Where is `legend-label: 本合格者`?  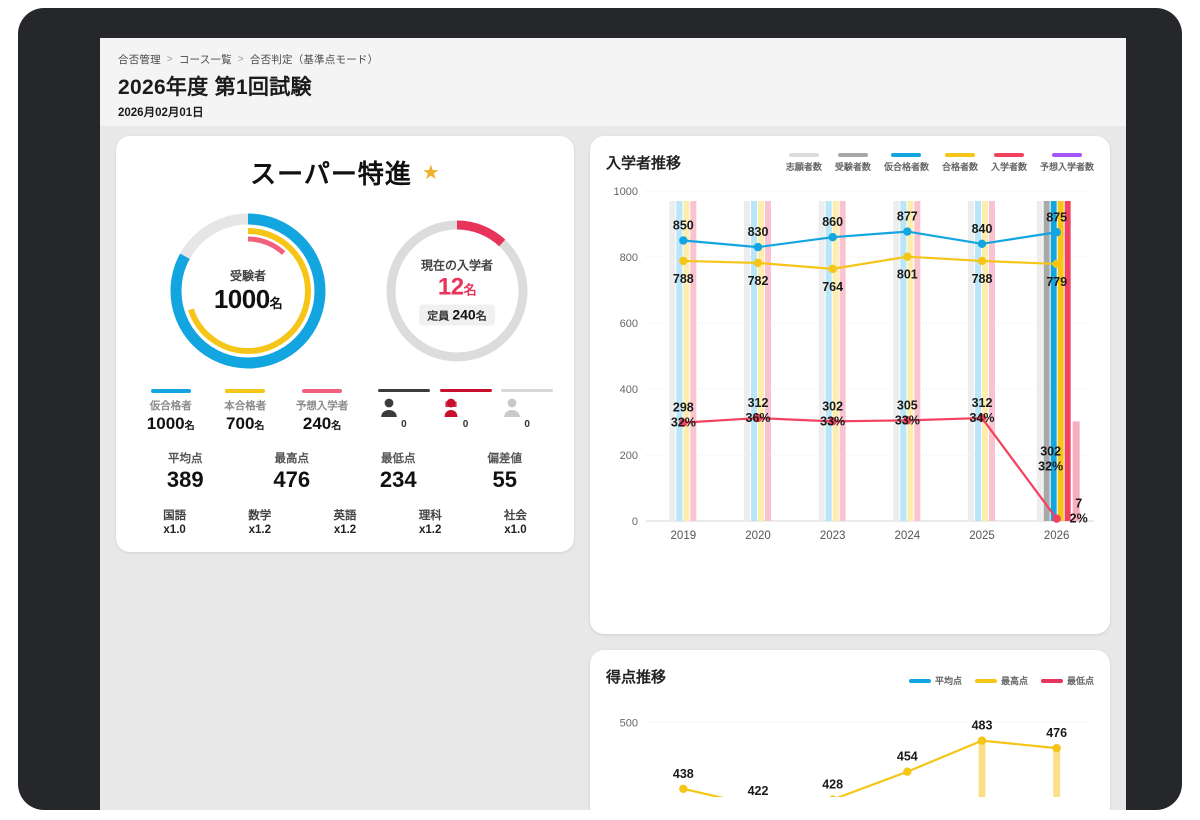
legend-label: 本合格者 is located at coordinates (245, 406).